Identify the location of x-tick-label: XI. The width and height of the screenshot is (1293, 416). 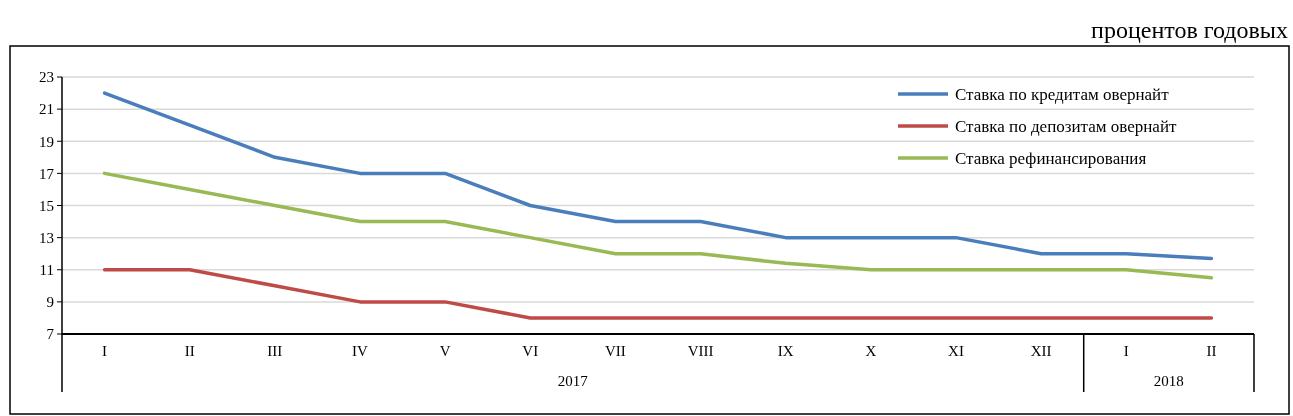
(956, 351).